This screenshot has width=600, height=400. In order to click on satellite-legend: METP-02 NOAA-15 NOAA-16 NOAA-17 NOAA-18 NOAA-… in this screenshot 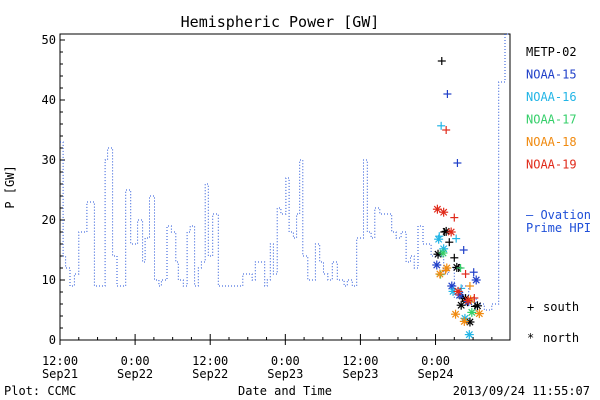, I will do `click(551, 108)`.